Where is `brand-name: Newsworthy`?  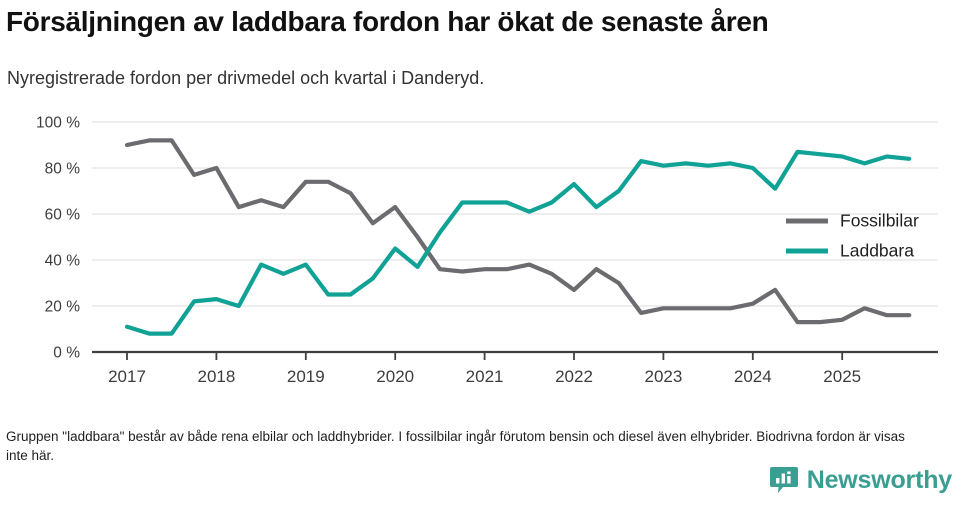
brand-name: Newsworthy is located at coordinates (879, 479).